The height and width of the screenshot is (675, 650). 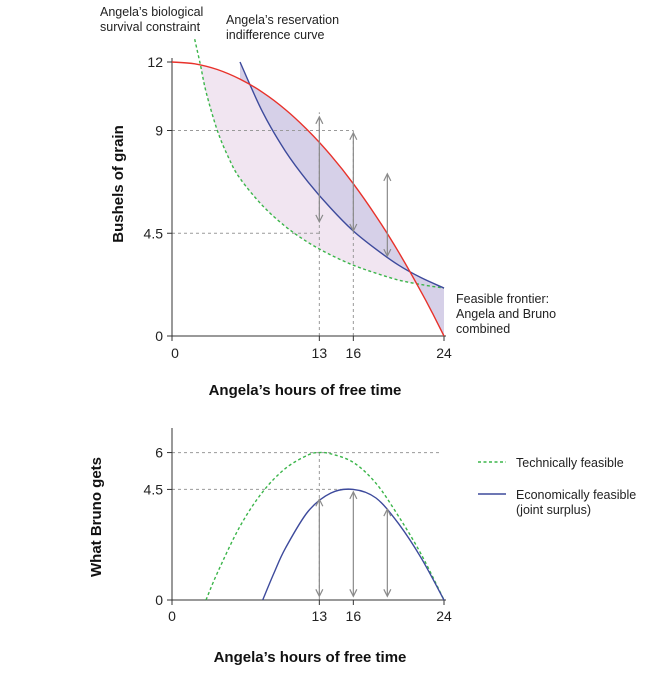 I want to click on top-surplus-arrows, so click(x=353, y=186).